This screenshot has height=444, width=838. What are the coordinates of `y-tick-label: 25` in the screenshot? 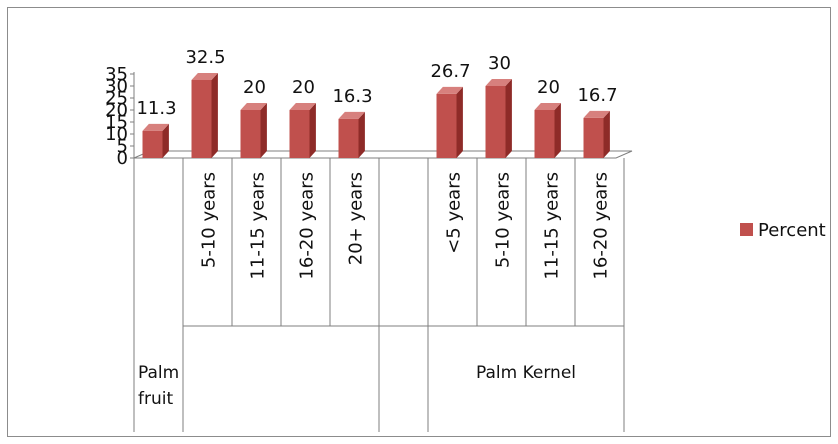 It's located at (116, 98).